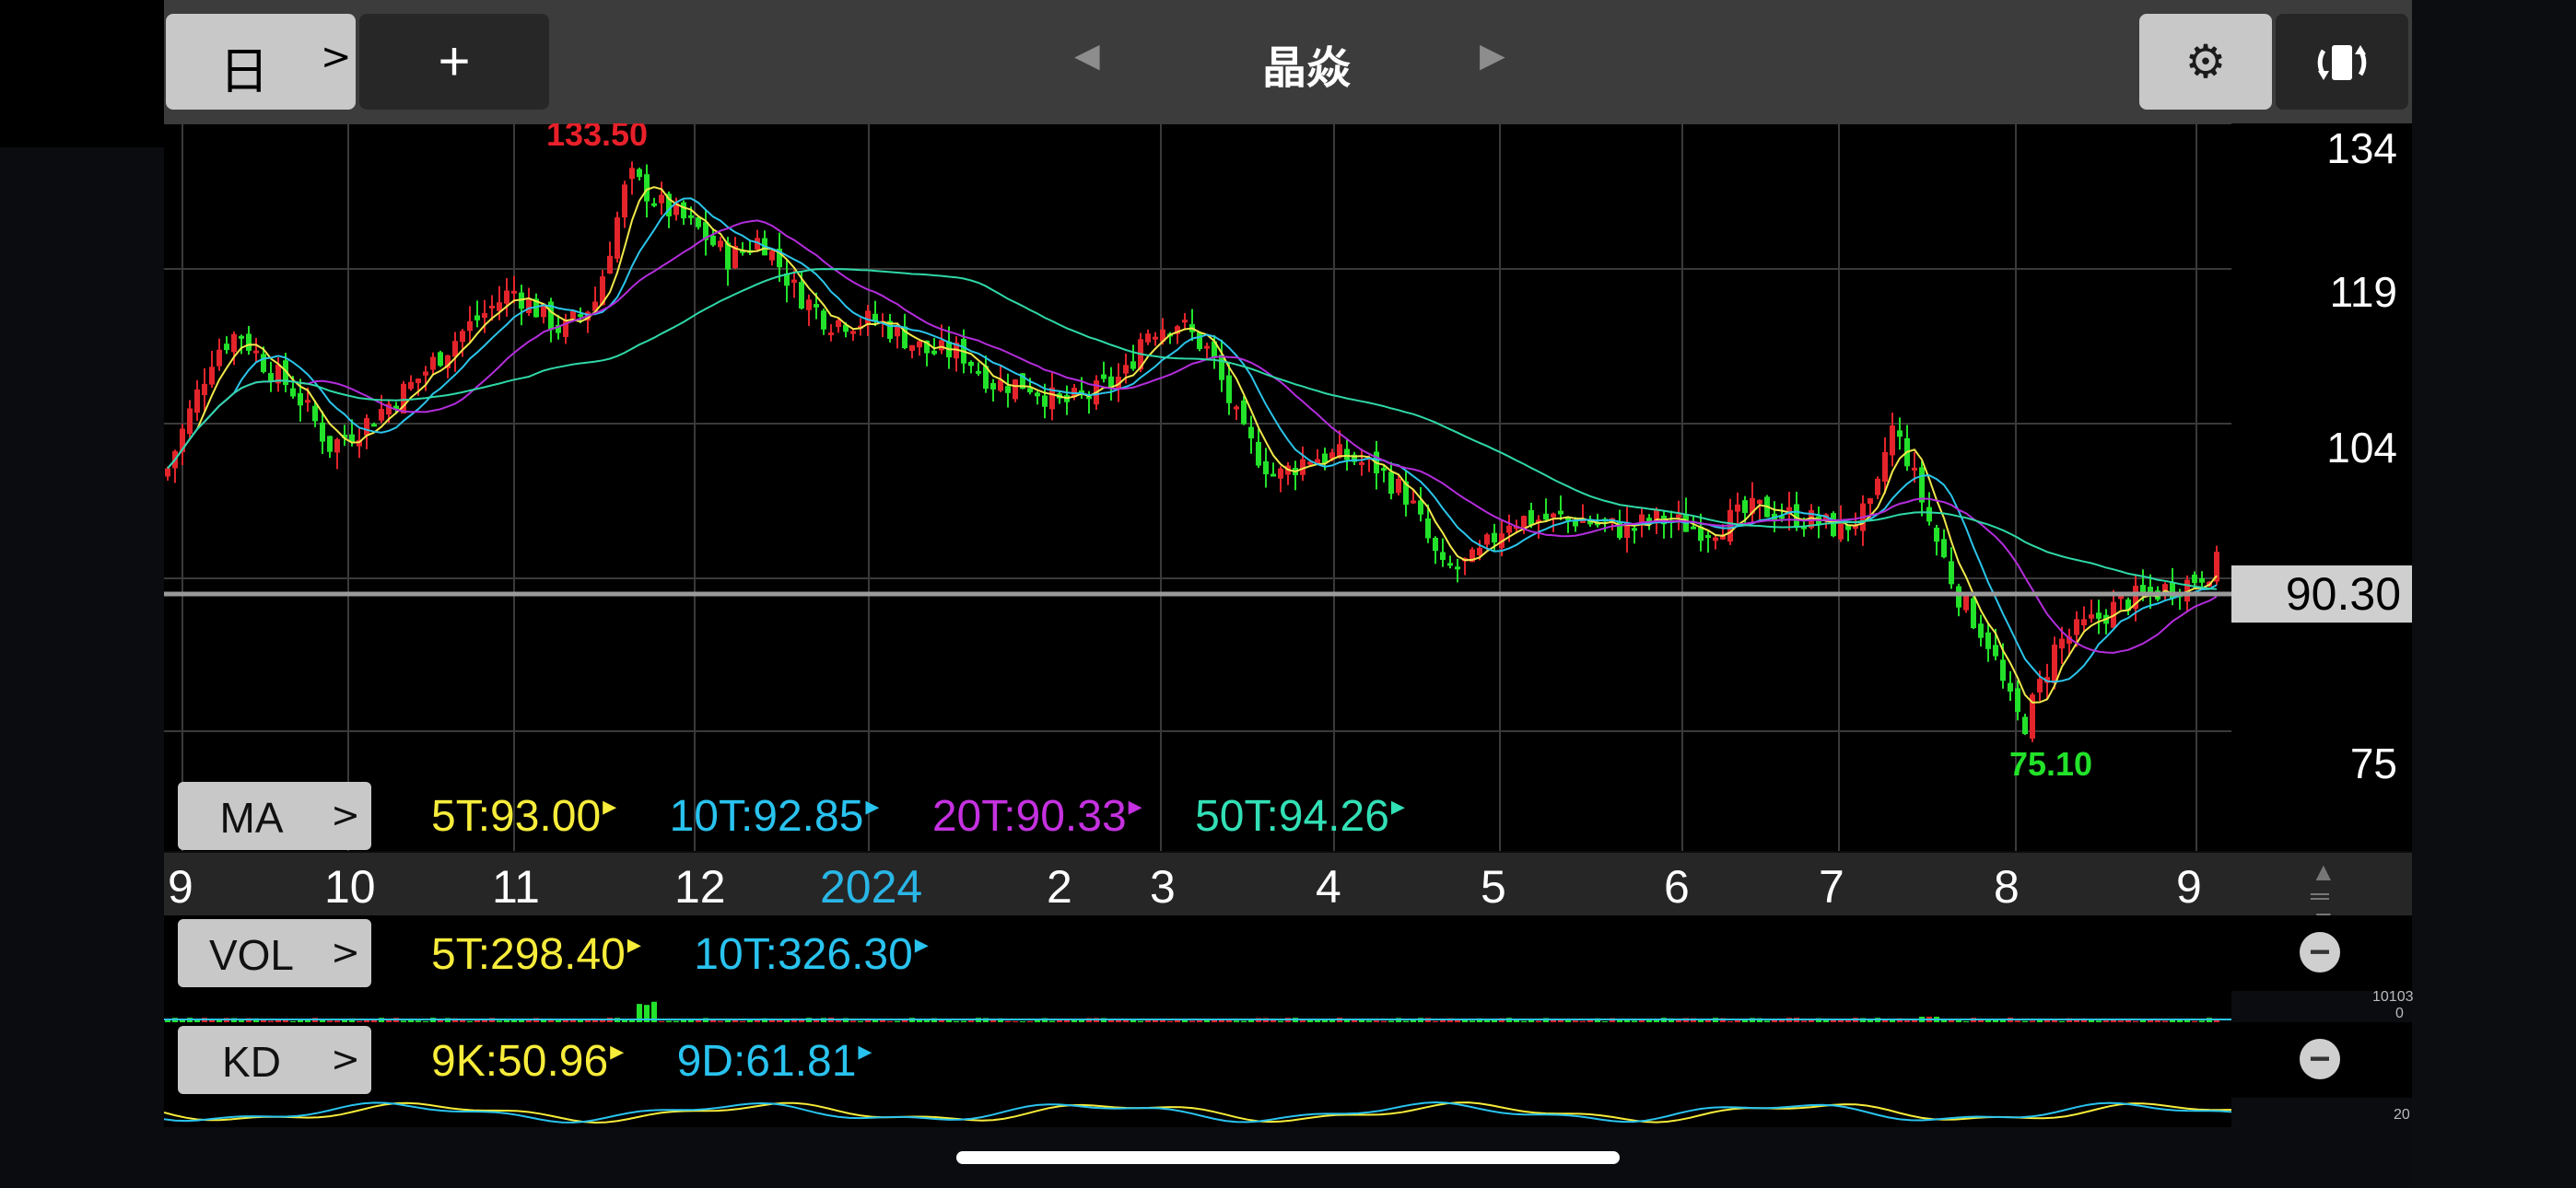 The width and height of the screenshot is (2576, 1188). Describe the element at coordinates (1197, 1007) in the screenshot. I see `volume-chart` at that location.